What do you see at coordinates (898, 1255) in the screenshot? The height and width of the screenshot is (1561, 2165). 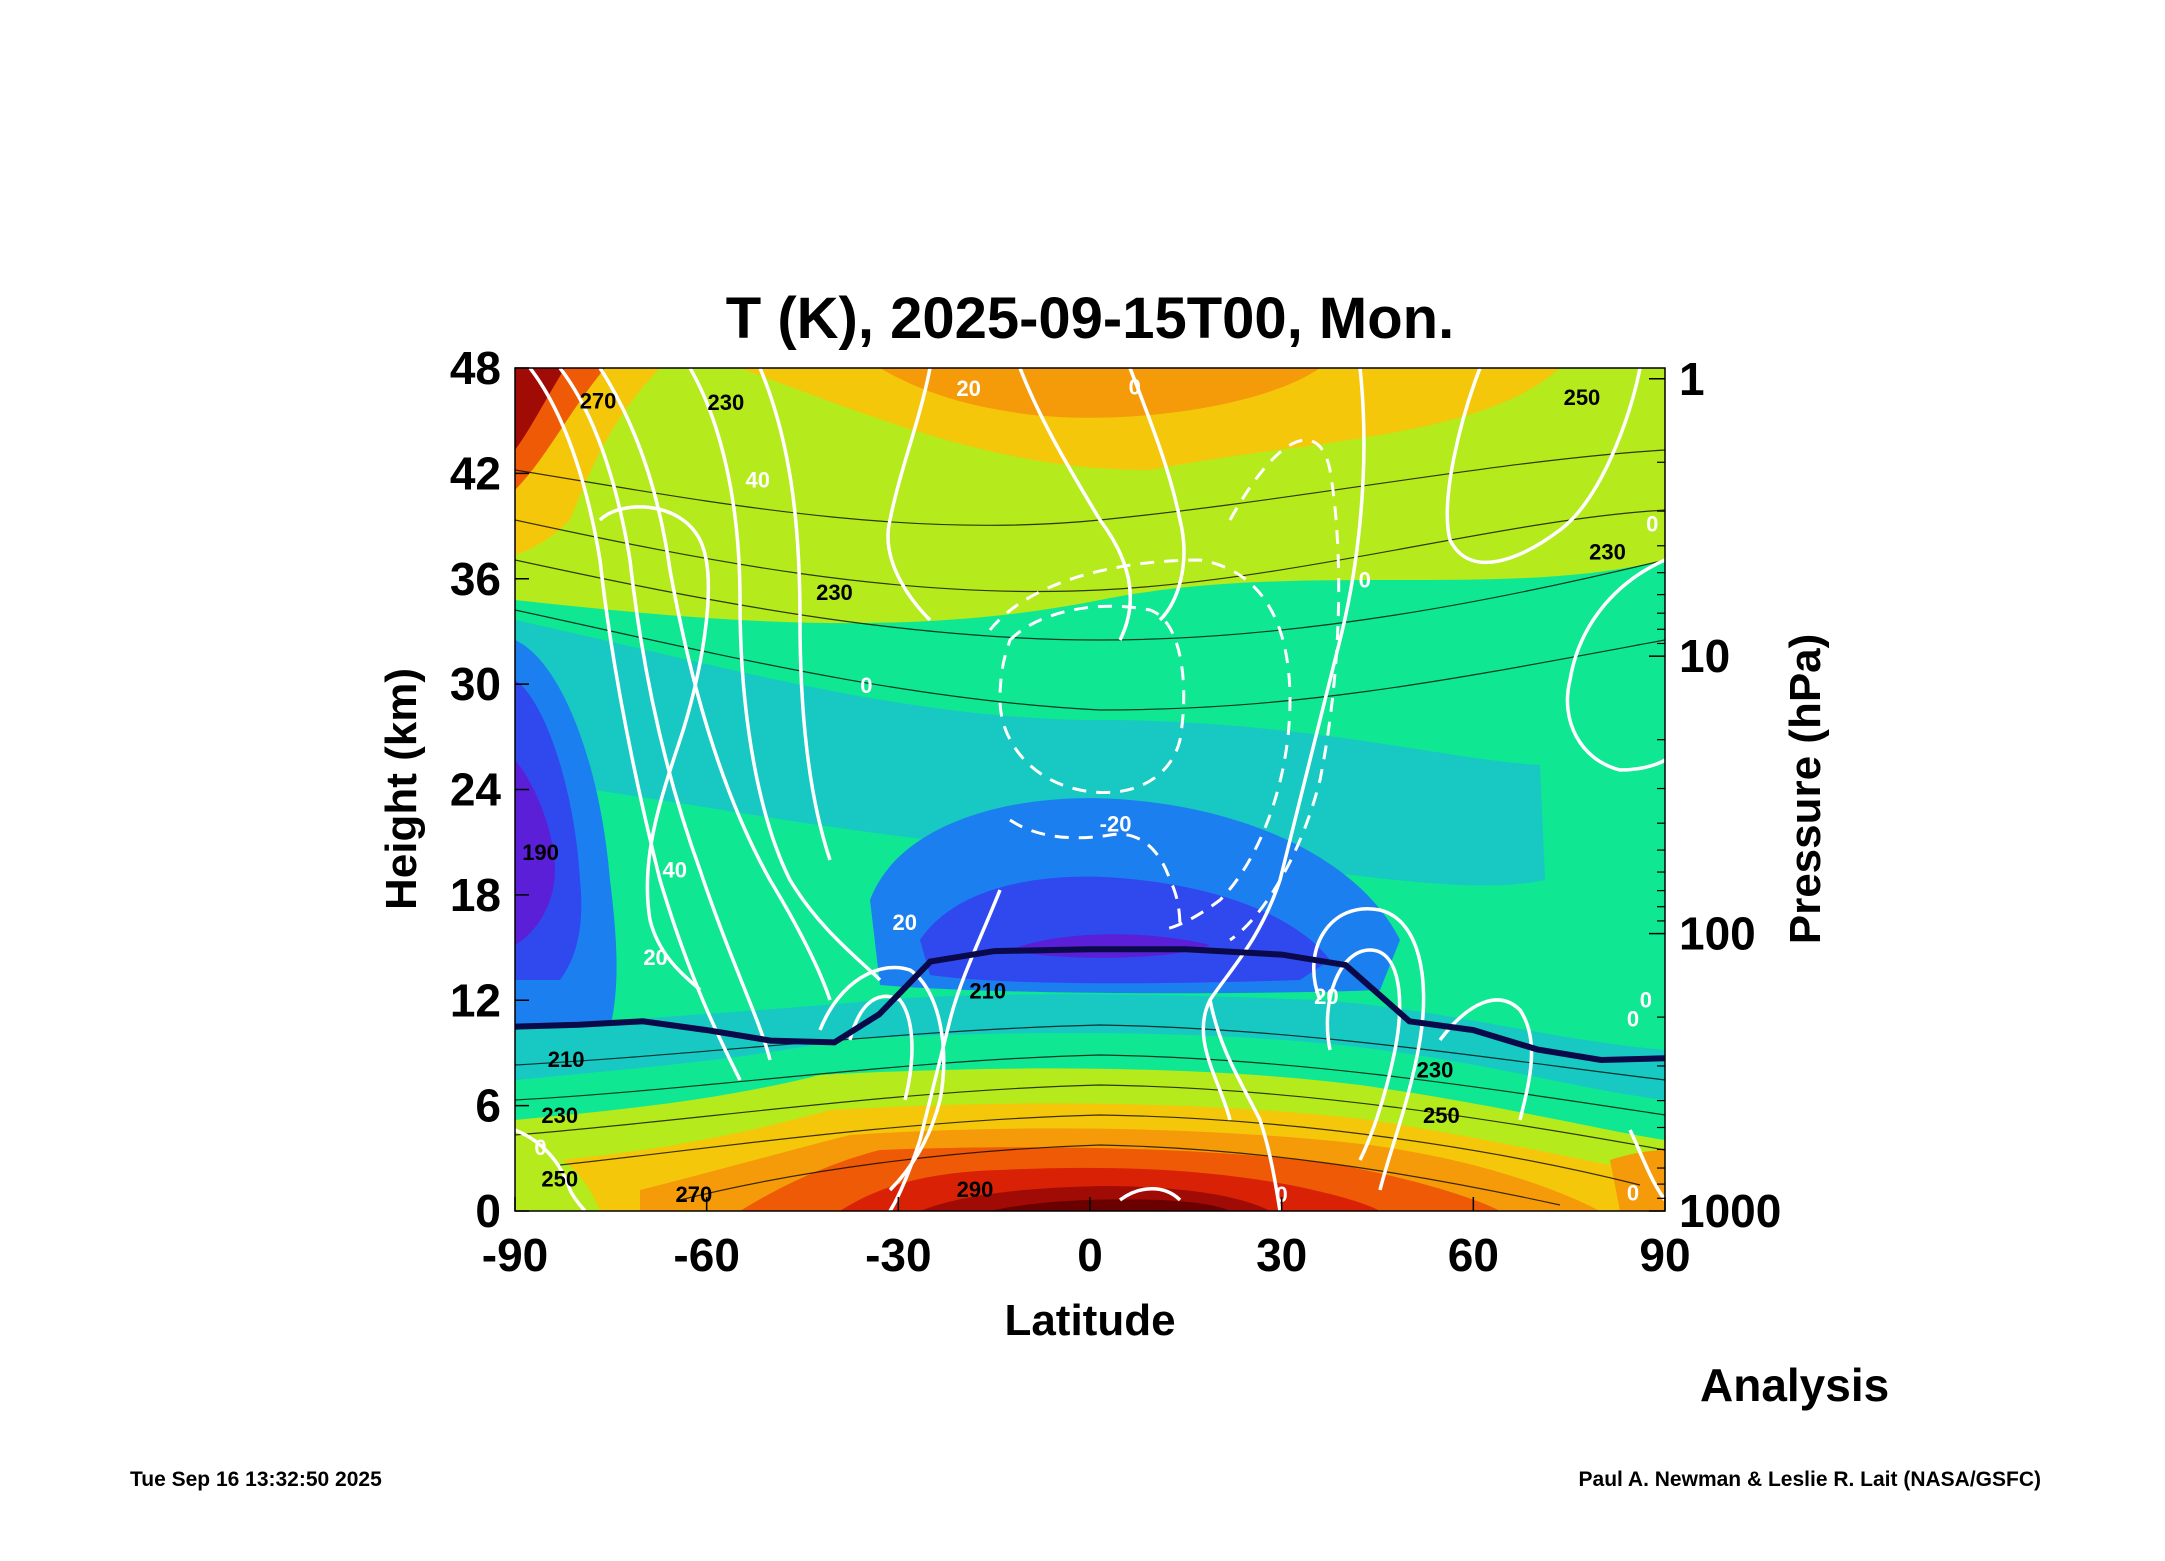 I see `x-tick-label: -30` at bounding box center [898, 1255].